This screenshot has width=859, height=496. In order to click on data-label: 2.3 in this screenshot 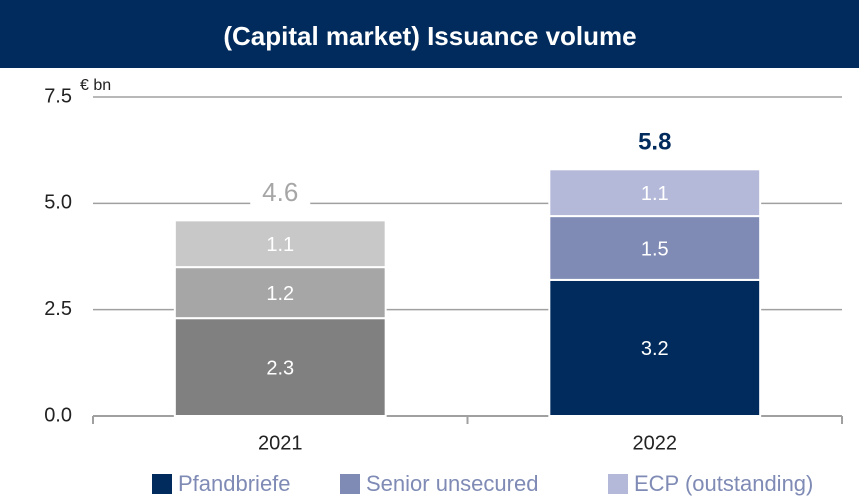, I will do `click(280, 368)`.